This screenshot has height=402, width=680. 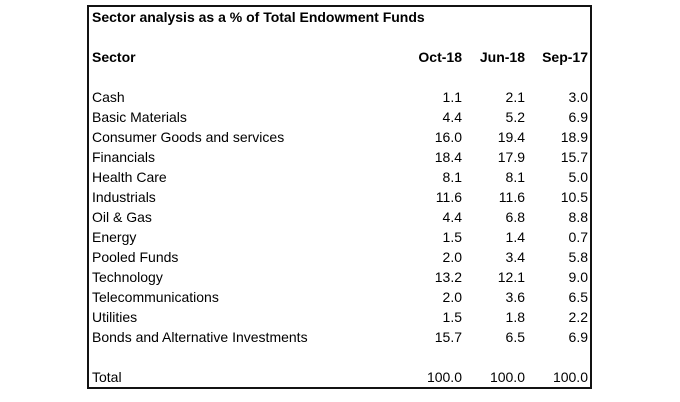 What do you see at coordinates (574, 197) in the screenshot?
I see `sep17-value-cell: 10.5` at bounding box center [574, 197].